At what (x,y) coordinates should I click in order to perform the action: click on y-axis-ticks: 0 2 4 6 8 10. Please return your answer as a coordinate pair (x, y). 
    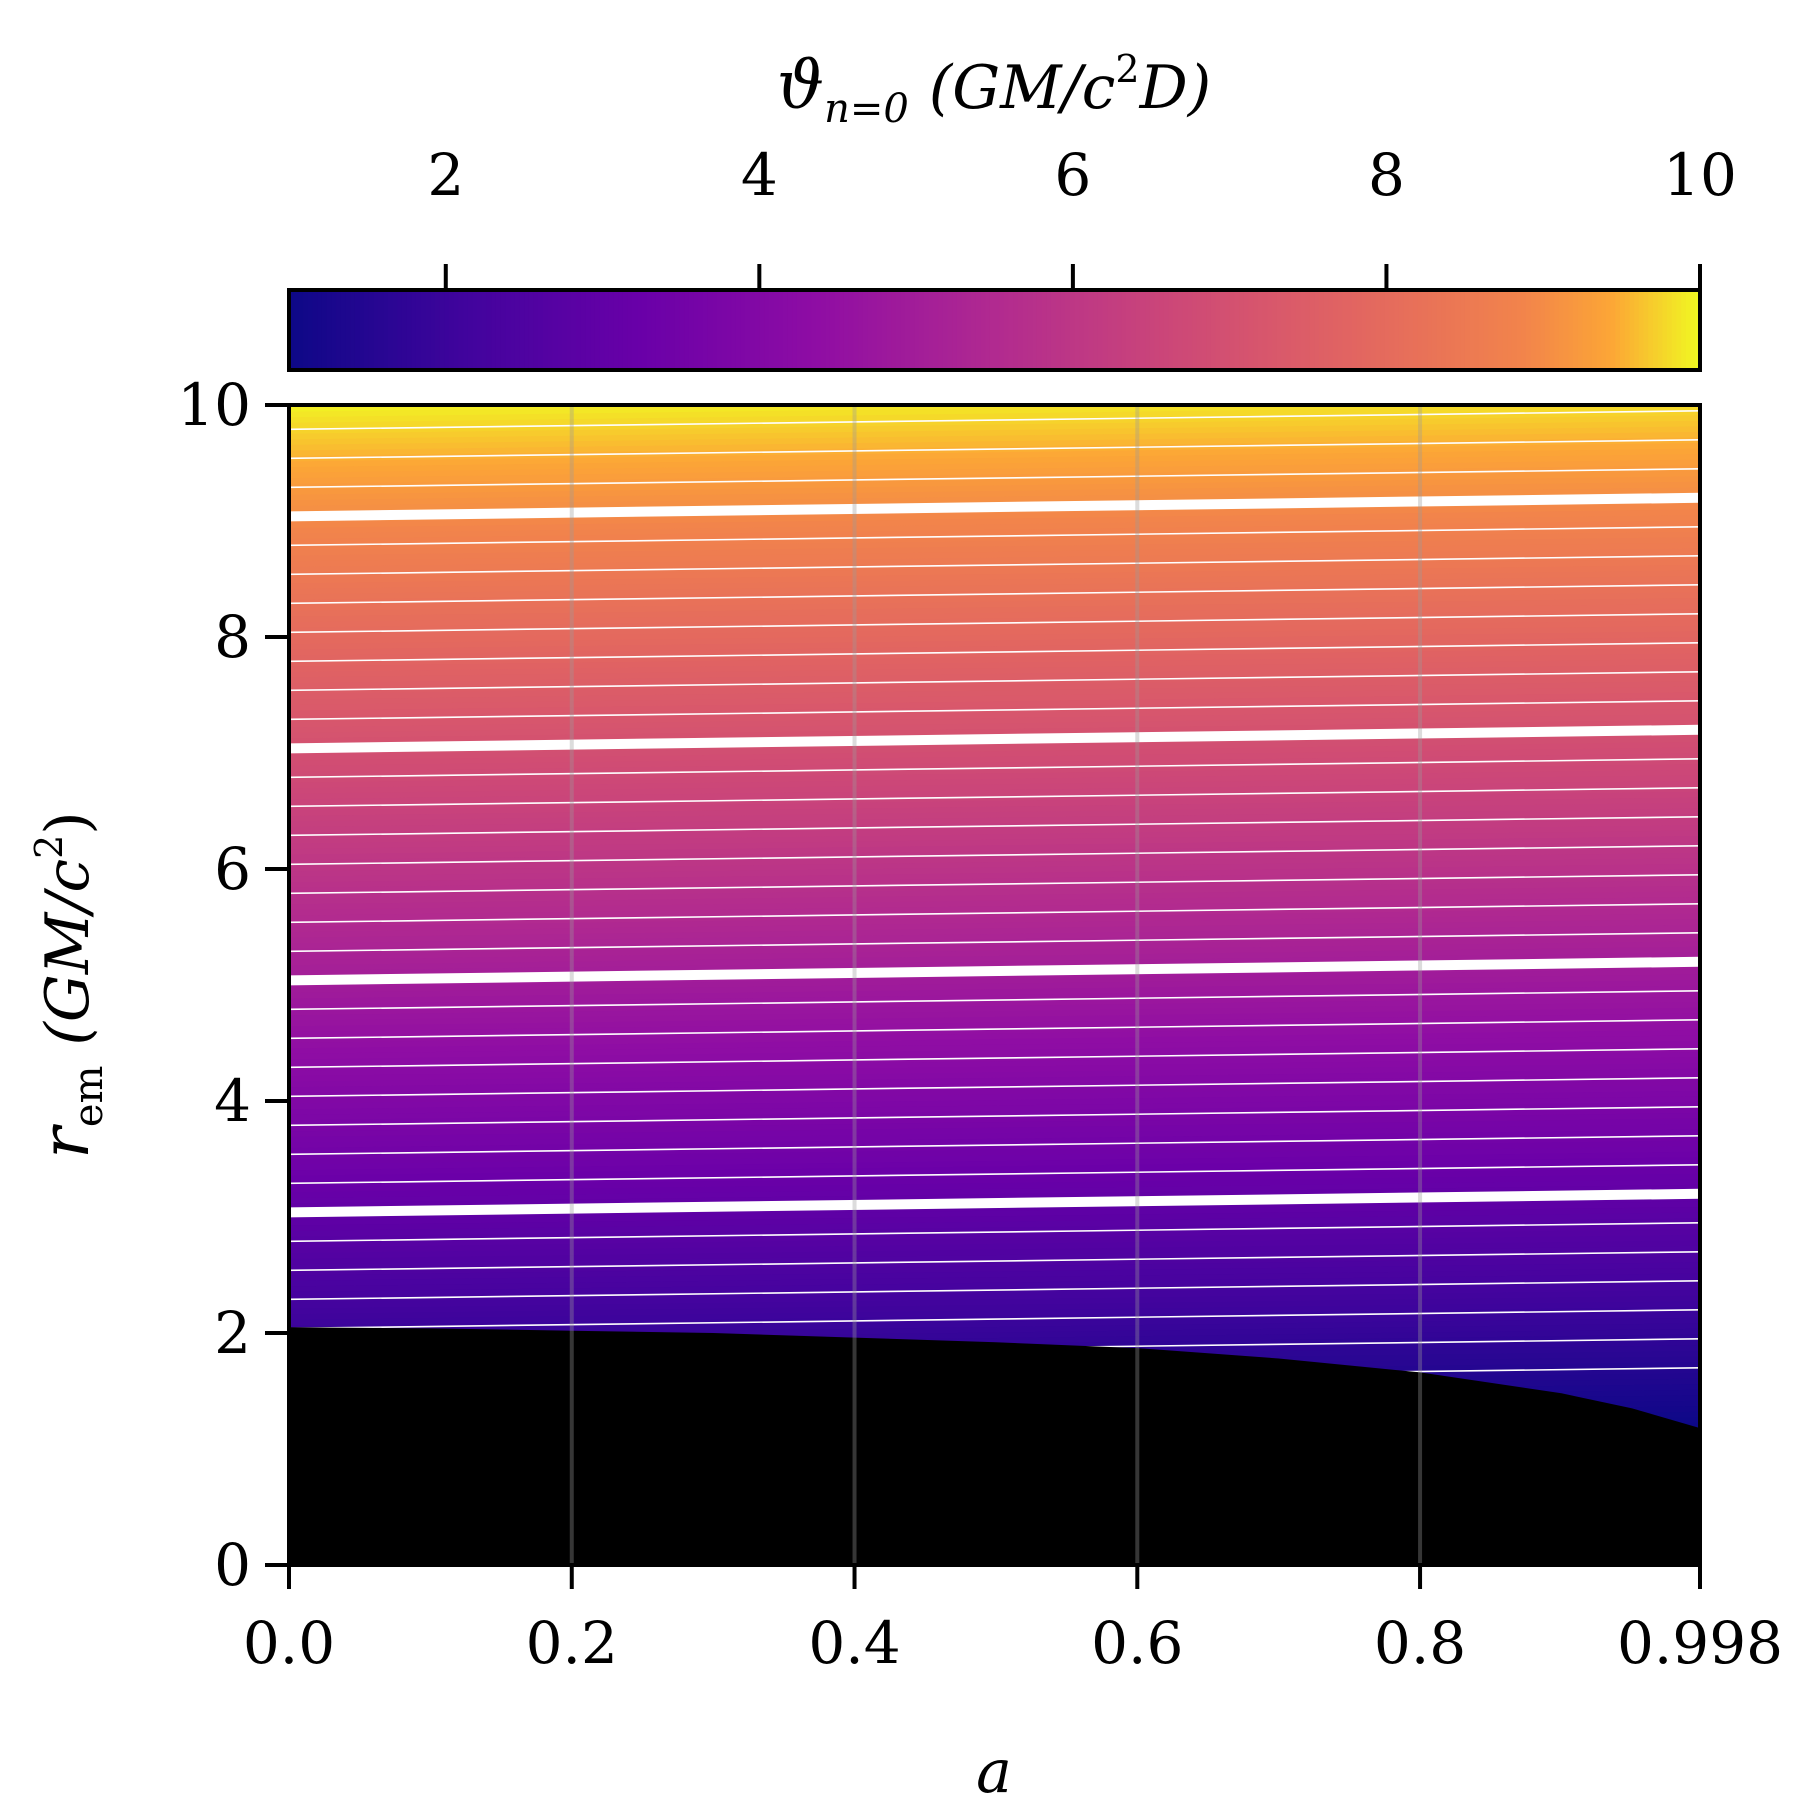
    Looking at the image, I should click on (233, 985).